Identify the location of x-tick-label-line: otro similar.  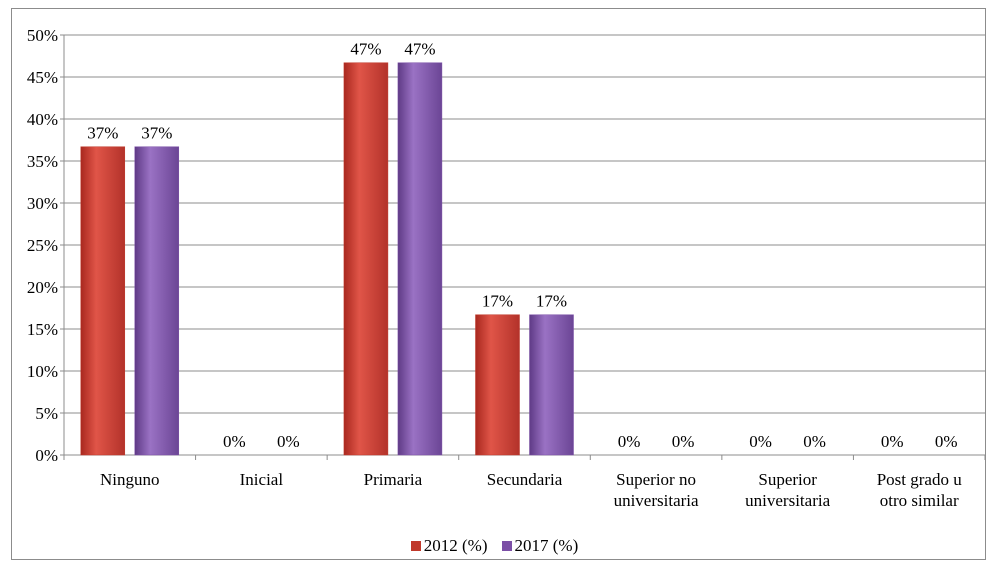
(919, 500).